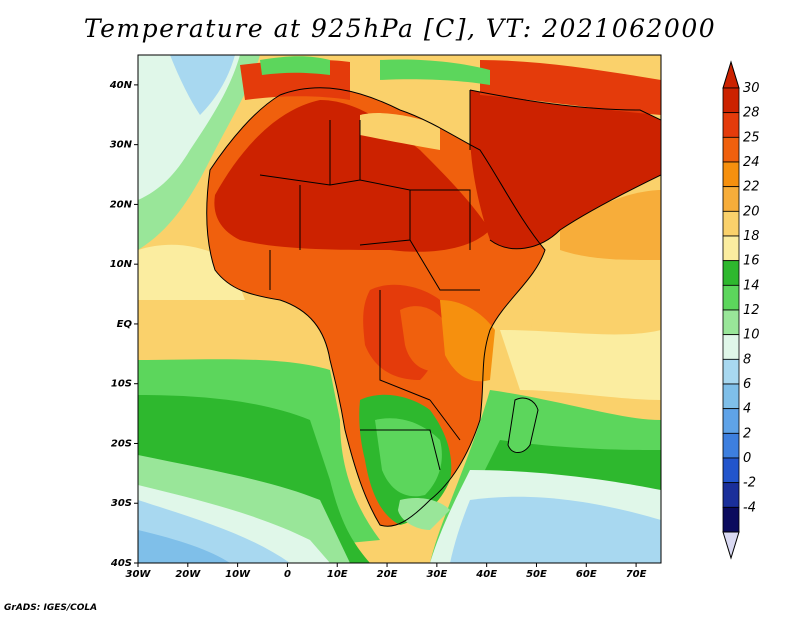 This screenshot has height=618, width=800. I want to click on lat-tick-label: EQ, so click(125, 324).